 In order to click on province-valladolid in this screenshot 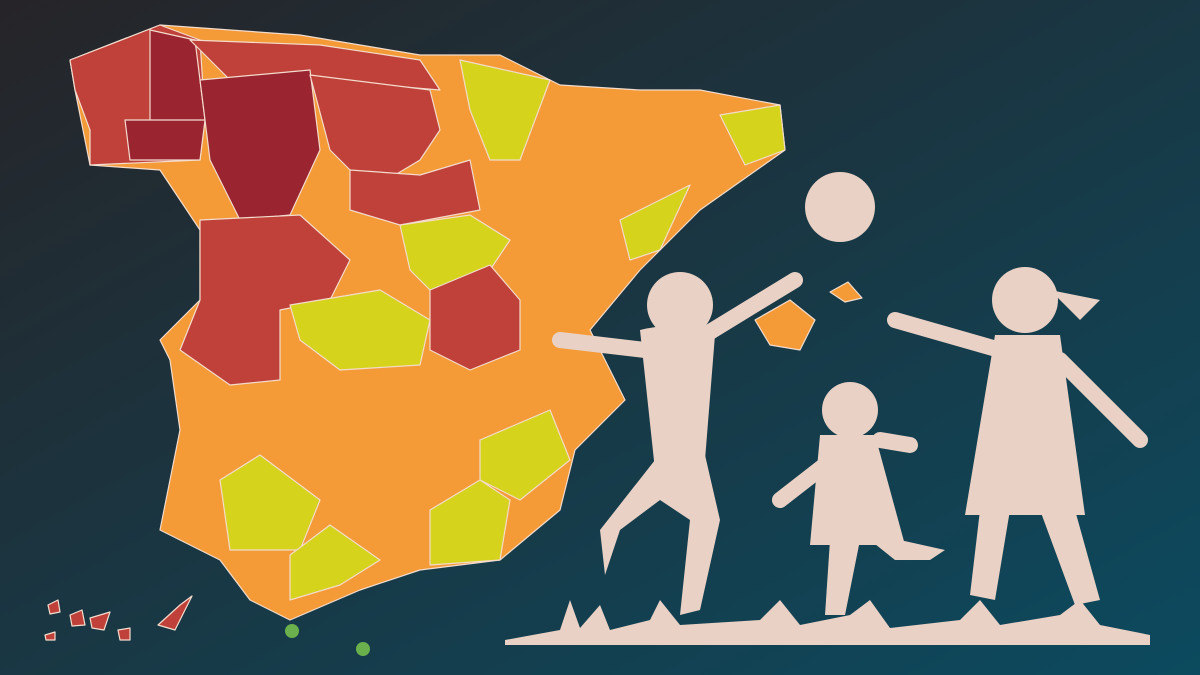, I will do `click(415, 192)`.